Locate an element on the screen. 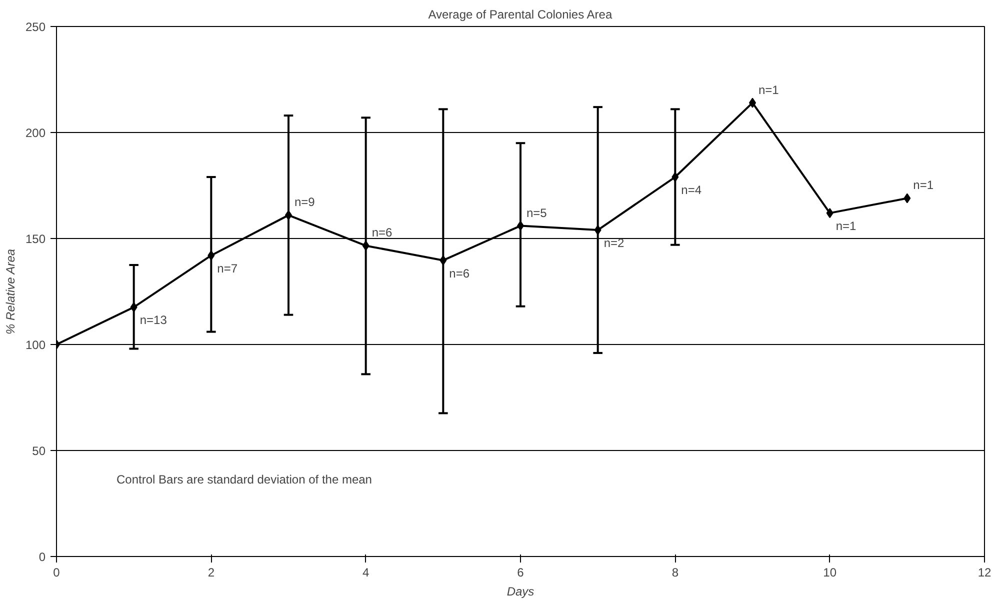 Image resolution: width=994 pixels, height=601 pixels. annotation: Control Bars are standard deviation of the mean is located at coordinates (244, 479).